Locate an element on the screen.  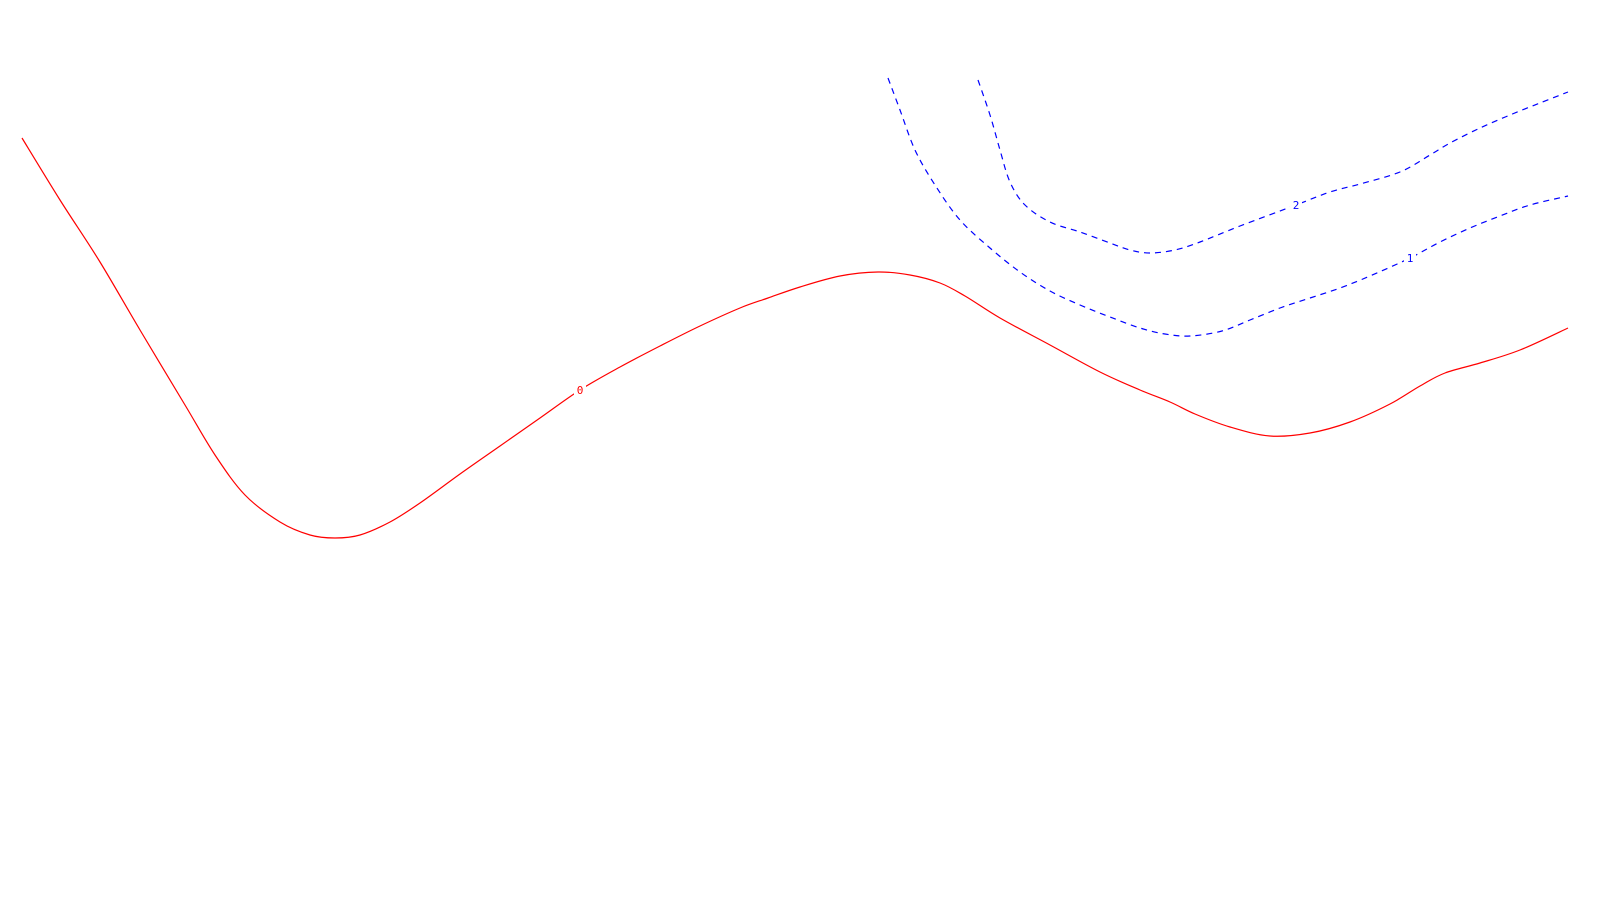
contour-label-0: 0 is located at coordinates (580, 390).